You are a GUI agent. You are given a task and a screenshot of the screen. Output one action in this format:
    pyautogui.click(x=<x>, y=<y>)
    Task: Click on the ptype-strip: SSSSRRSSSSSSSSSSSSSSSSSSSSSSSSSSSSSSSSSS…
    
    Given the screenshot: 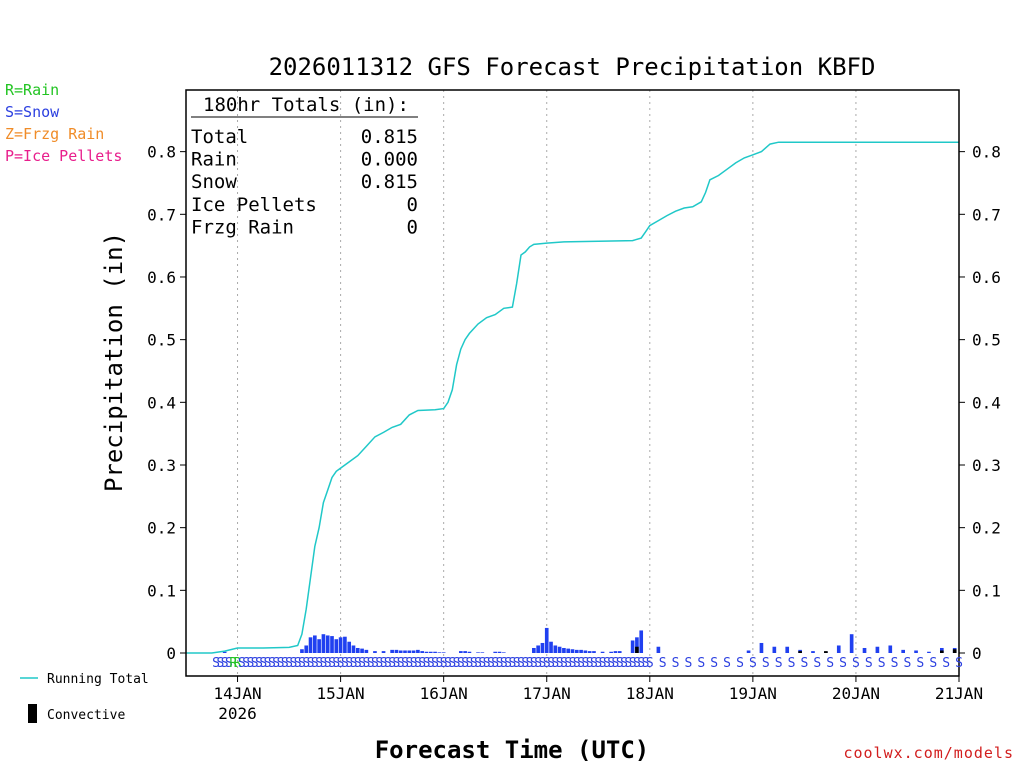 What is the action you would take?
    pyautogui.click(x=587, y=663)
    